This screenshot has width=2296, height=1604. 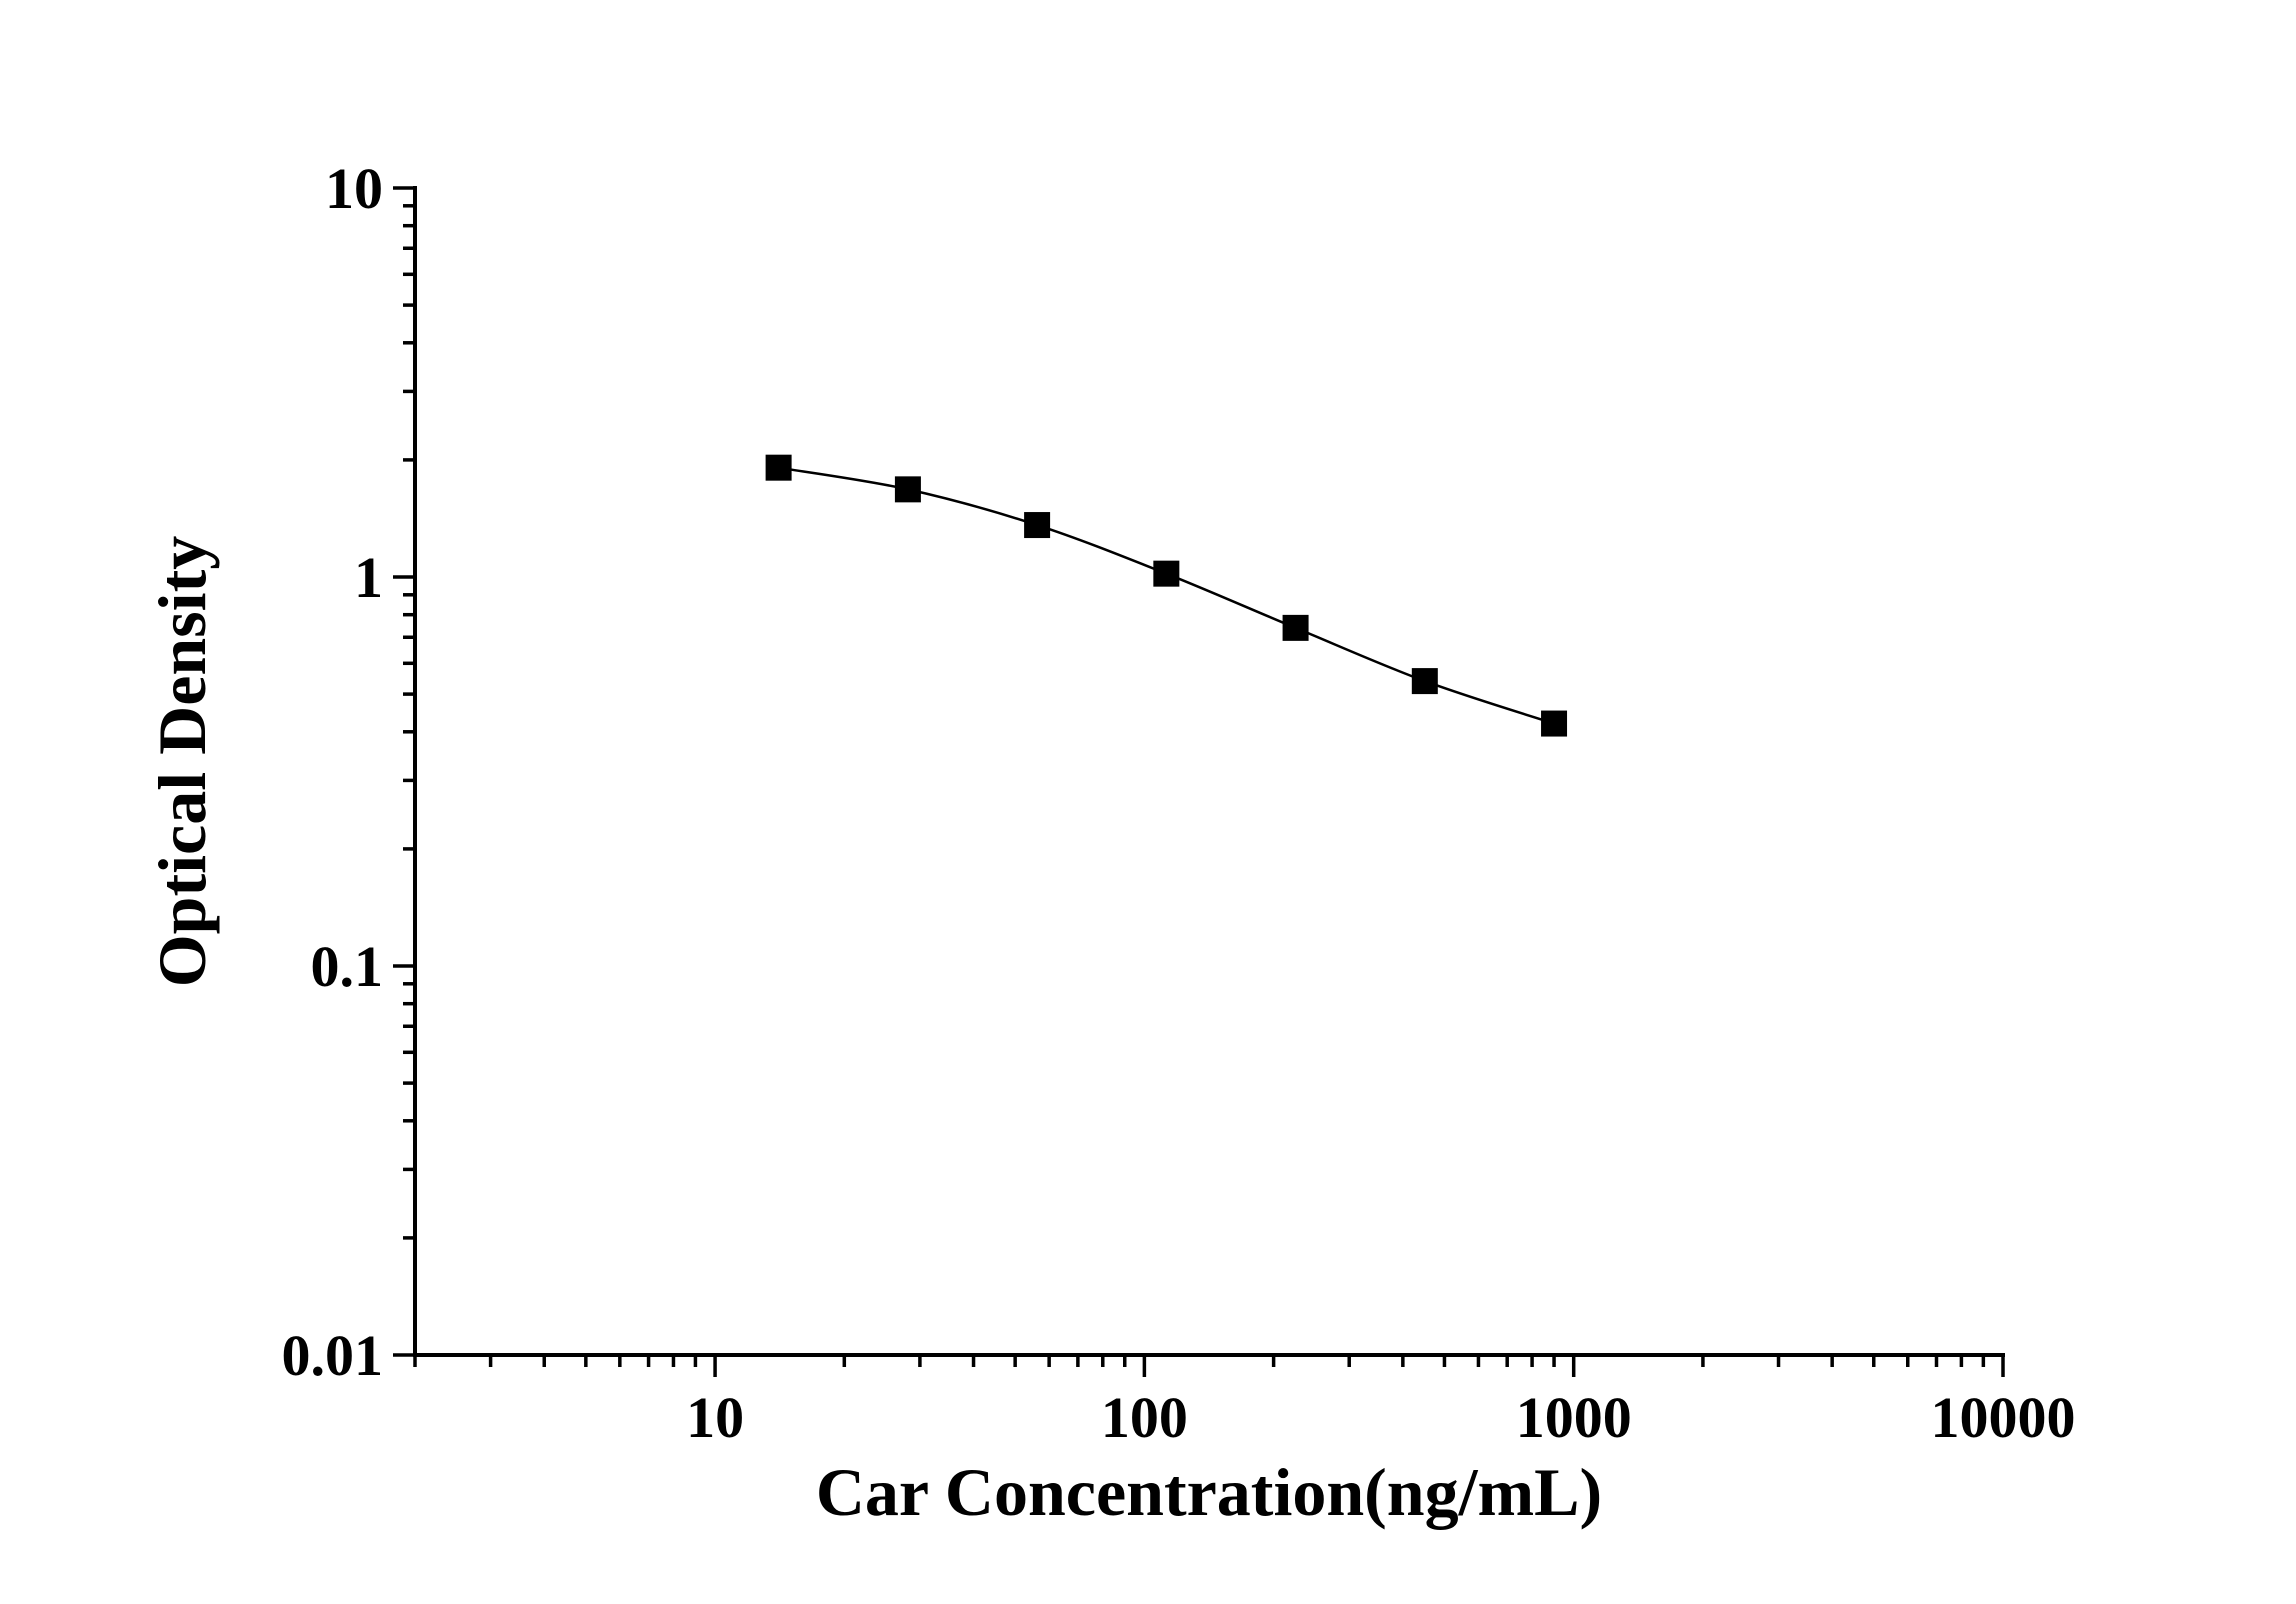 I want to click on x-tick-label: 10, so click(x=715, y=1417).